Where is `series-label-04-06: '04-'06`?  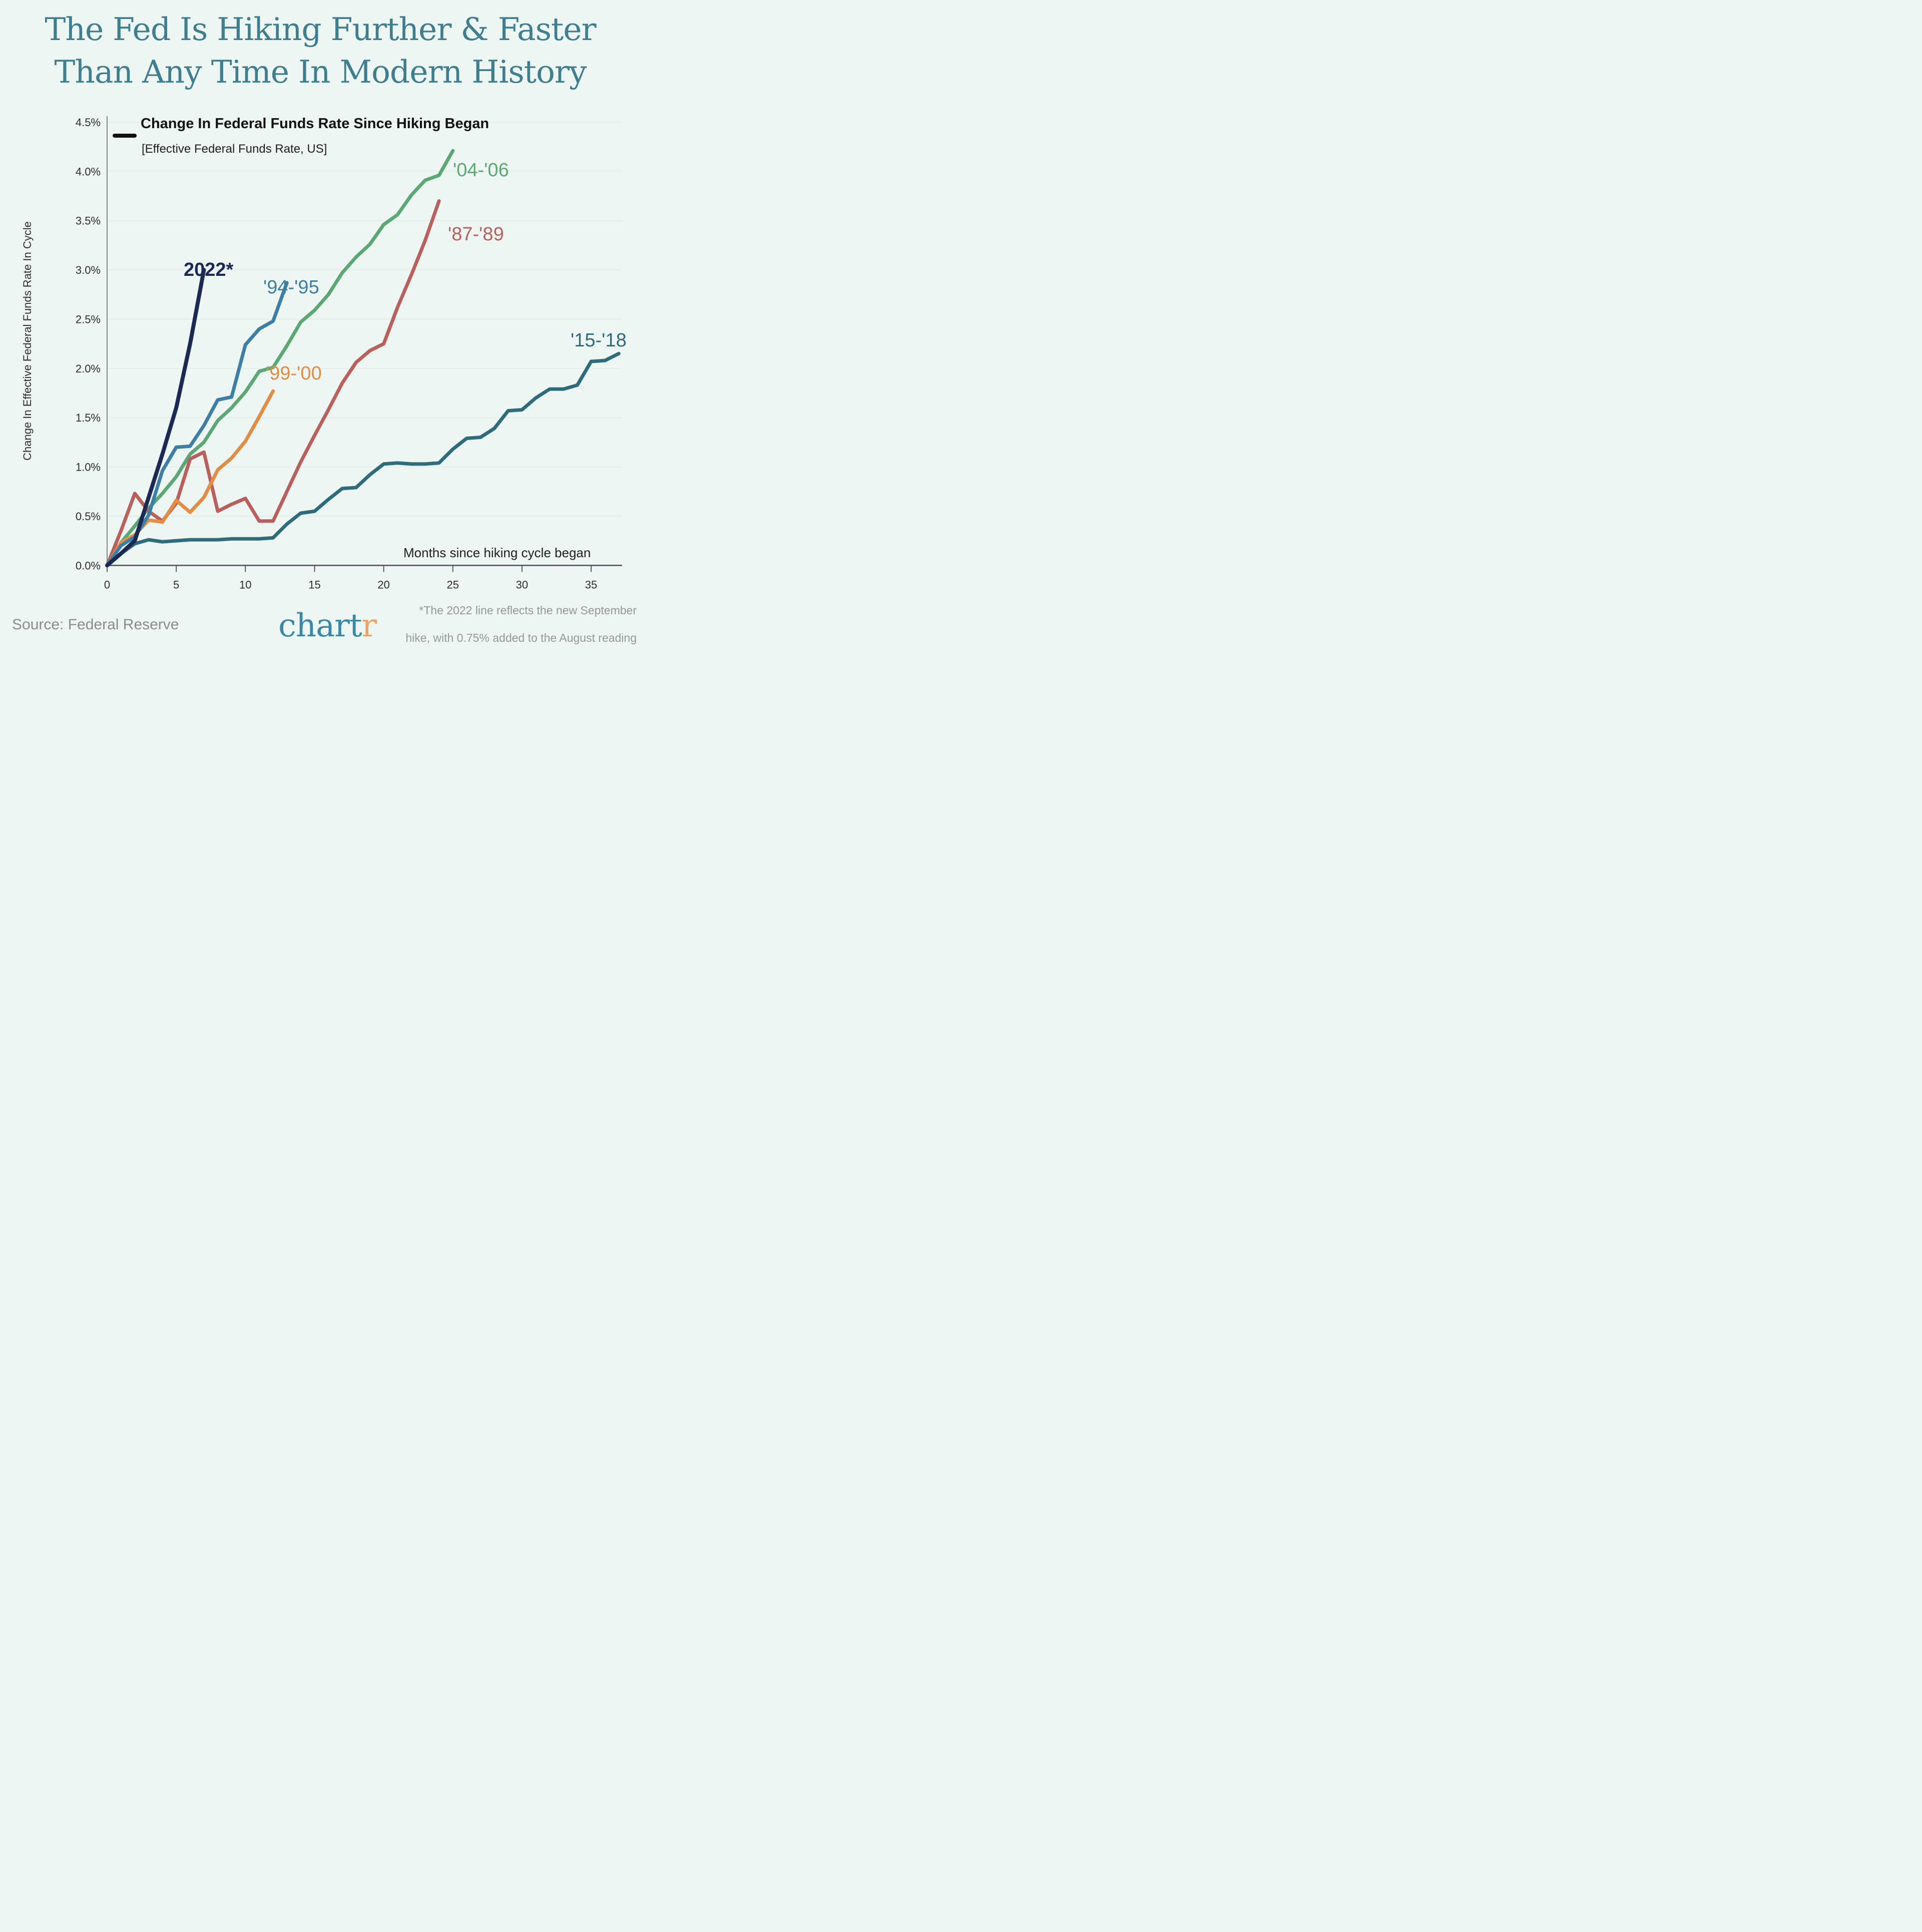 series-label-04-06: '04-'06 is located at coordinates (481, 170).